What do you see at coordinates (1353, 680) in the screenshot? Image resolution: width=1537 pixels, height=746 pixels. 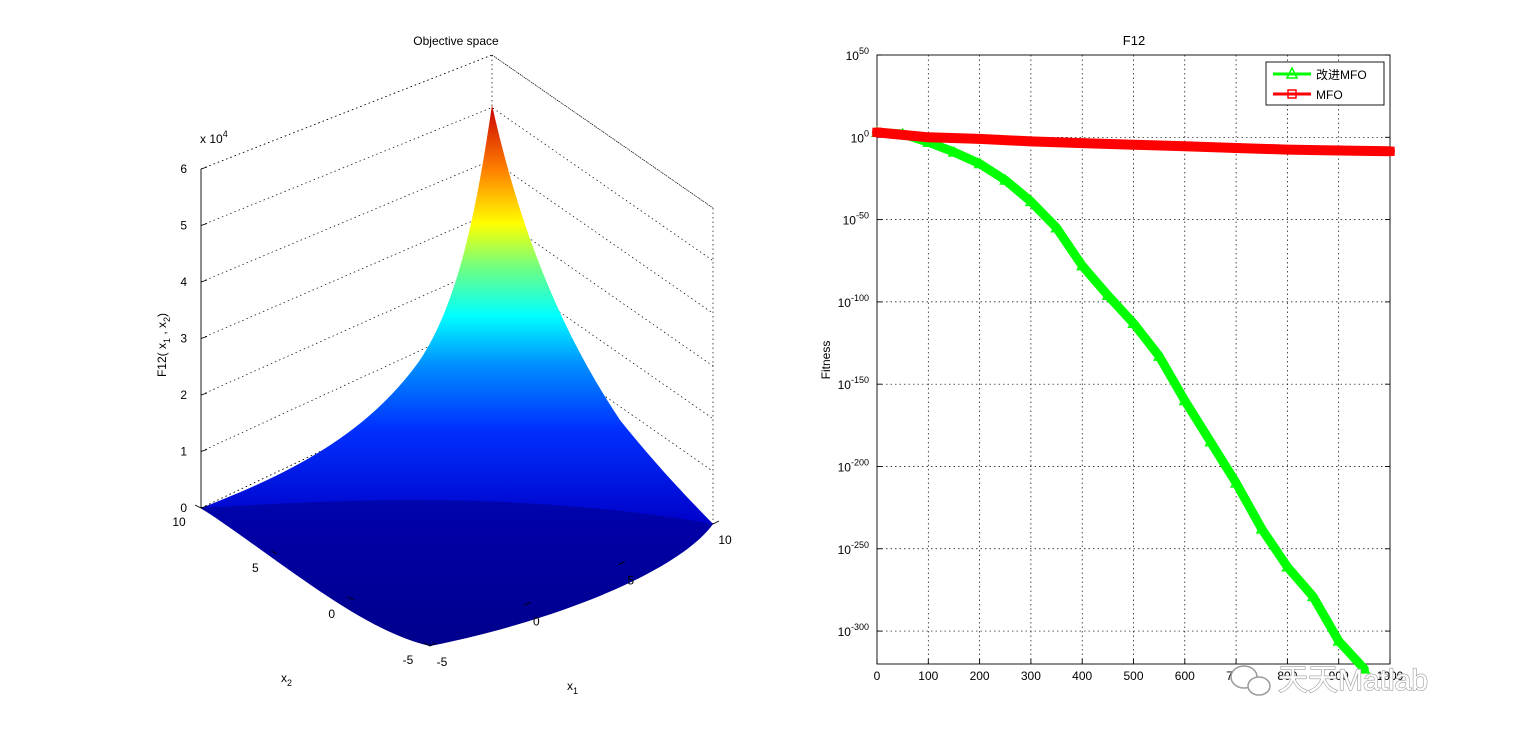 I see `watermark-text: 天天Matlab` at bounding box center [1353, 680].